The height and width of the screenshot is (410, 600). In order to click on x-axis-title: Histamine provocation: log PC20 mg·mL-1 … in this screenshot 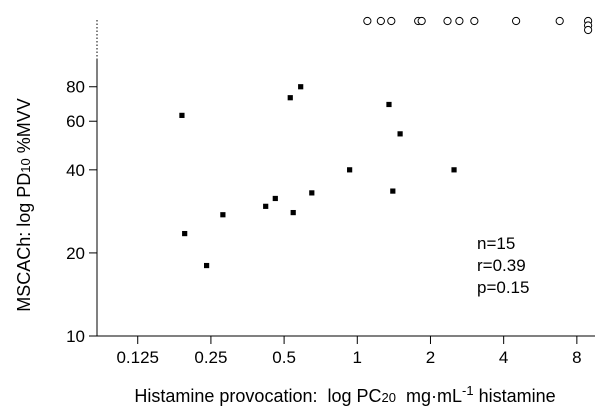, I will do `click(344, 394)`.